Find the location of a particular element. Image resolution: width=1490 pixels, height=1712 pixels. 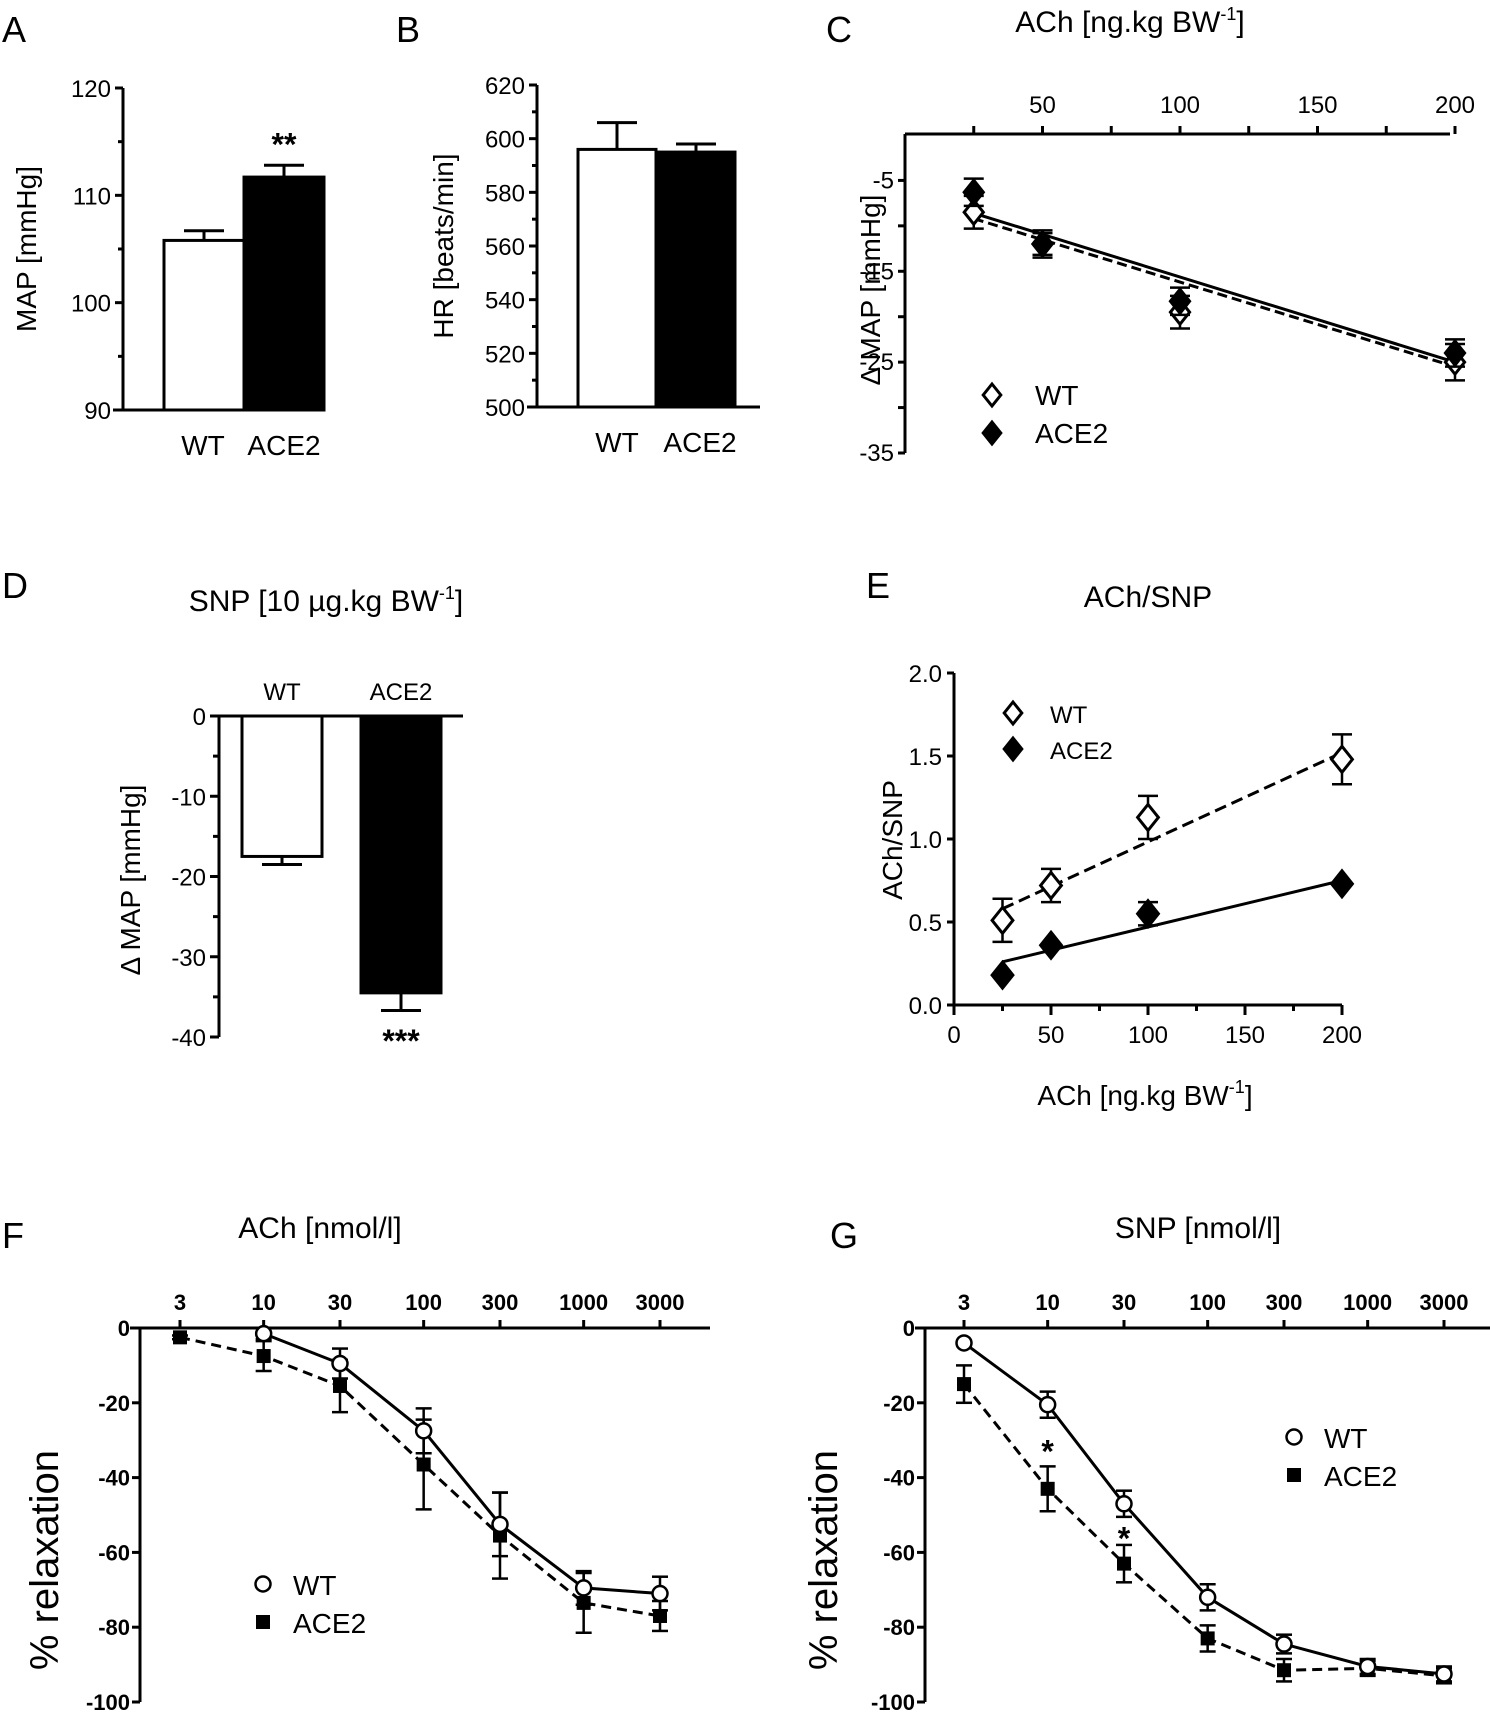

x-tick-label: 300 is located at coordinates (500, 1302).